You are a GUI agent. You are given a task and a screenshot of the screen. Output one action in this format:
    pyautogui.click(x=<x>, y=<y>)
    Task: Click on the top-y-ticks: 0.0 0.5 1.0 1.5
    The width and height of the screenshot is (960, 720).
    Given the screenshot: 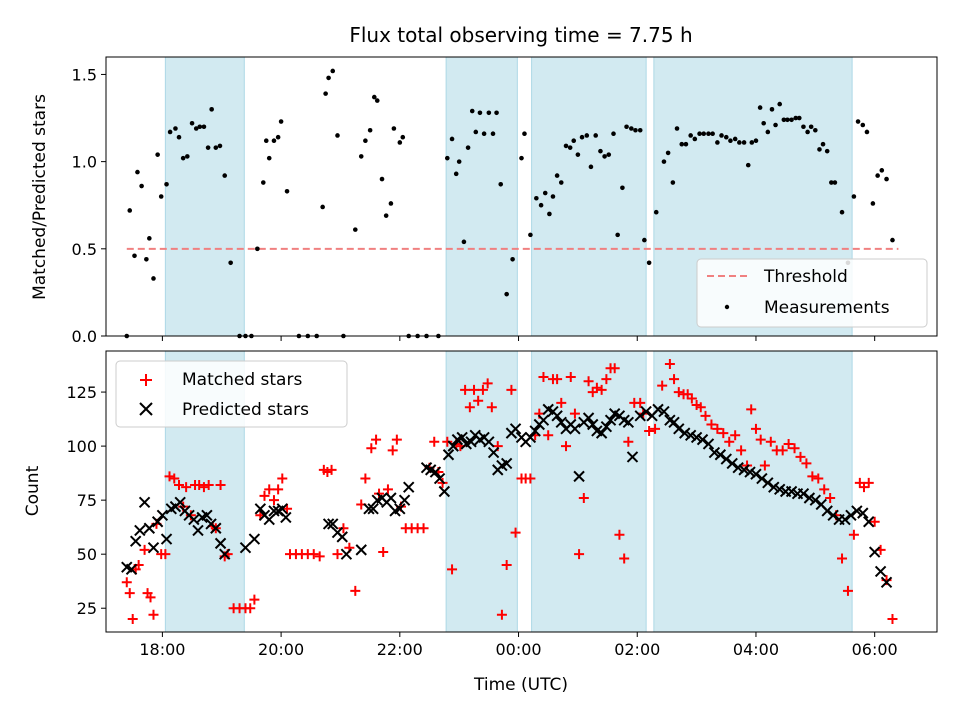 What is the action you would take?
    pyautogui.click(x=89, y=205)
    